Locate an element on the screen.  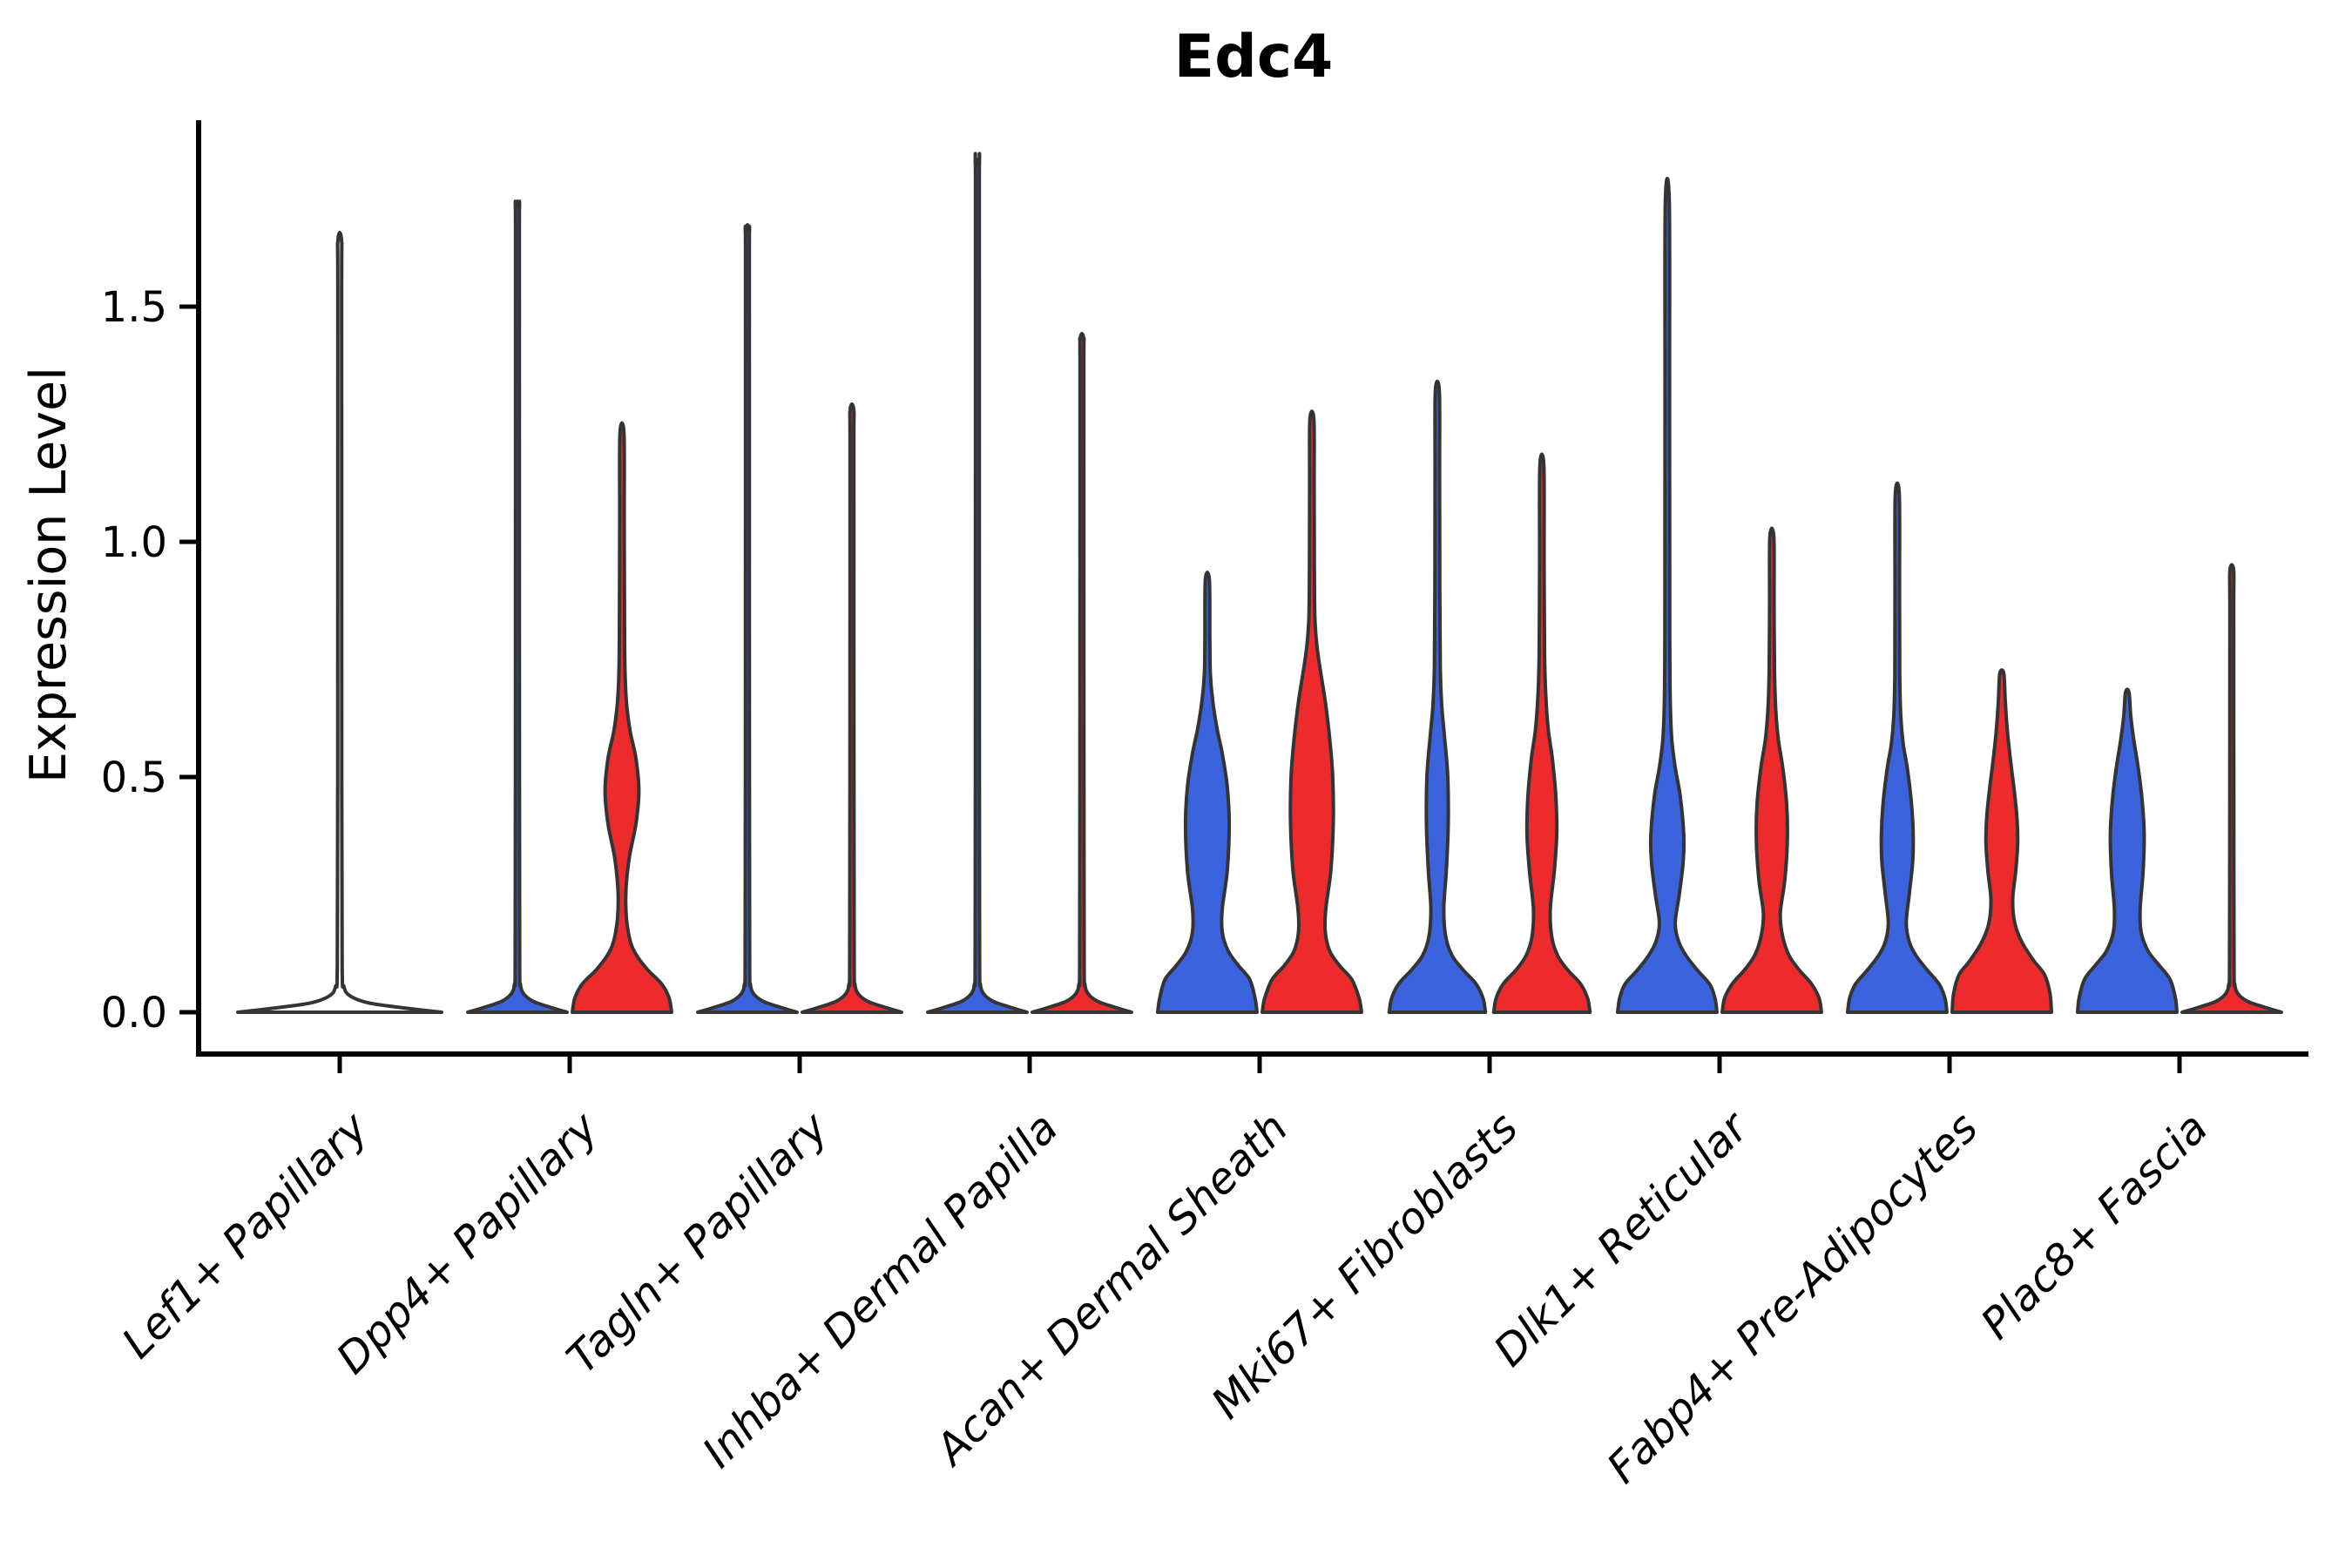
x-tick-label: Lef1+ Papillary is located at coordinates (245, 1235).